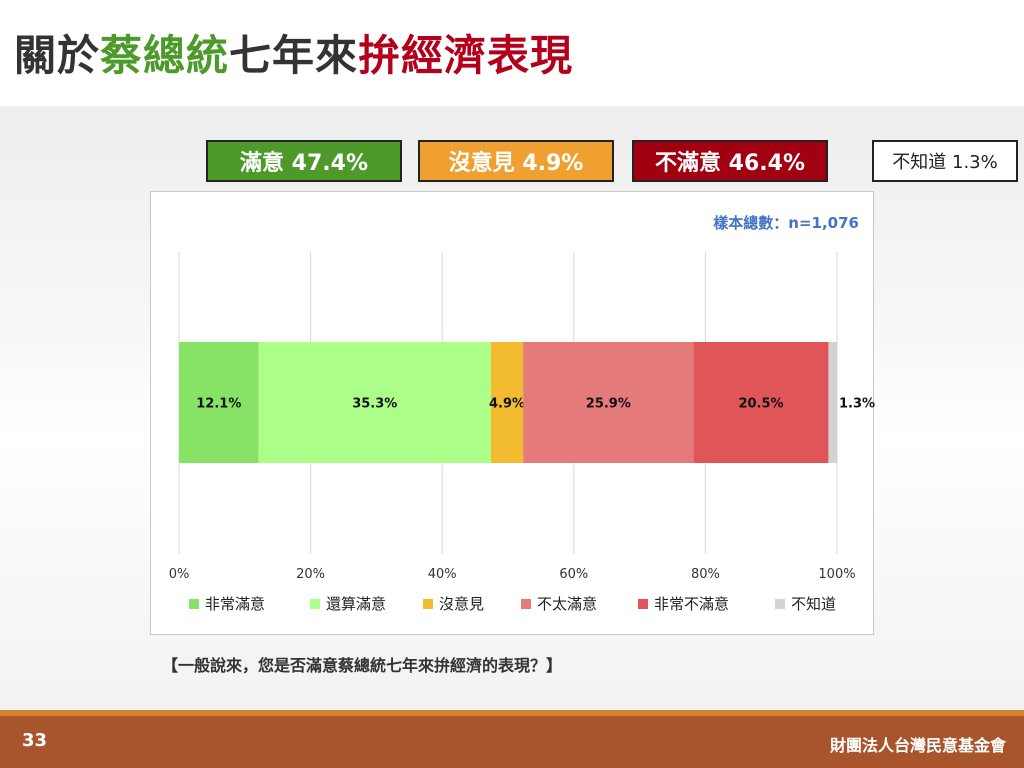  Describe the element at coordinates (567, 604) in the screenshot. I see `legend-entry: 不太滿意` at that location.